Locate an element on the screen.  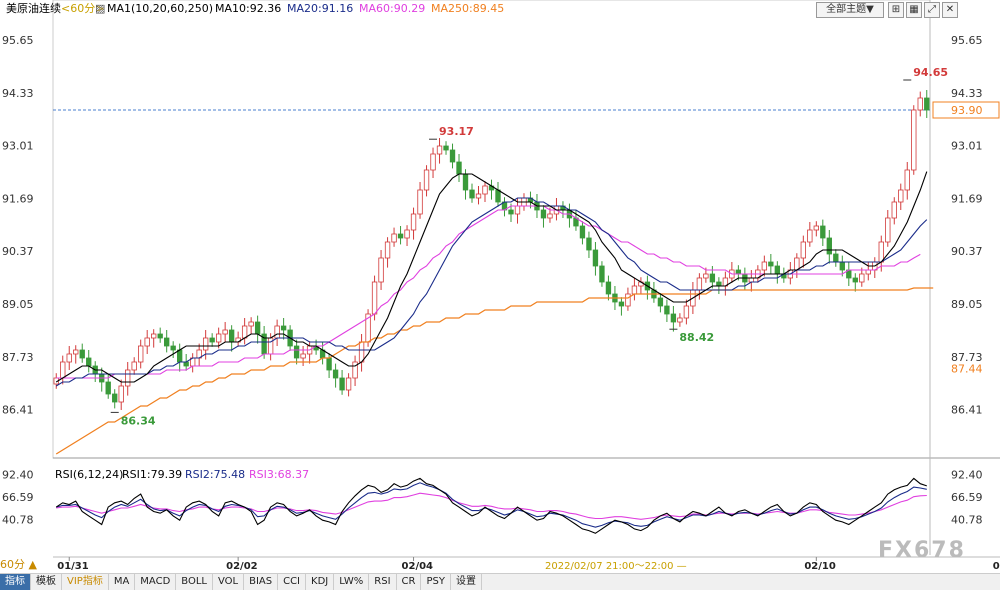
tab-0: 指标 is located at coordinates (15, 582).